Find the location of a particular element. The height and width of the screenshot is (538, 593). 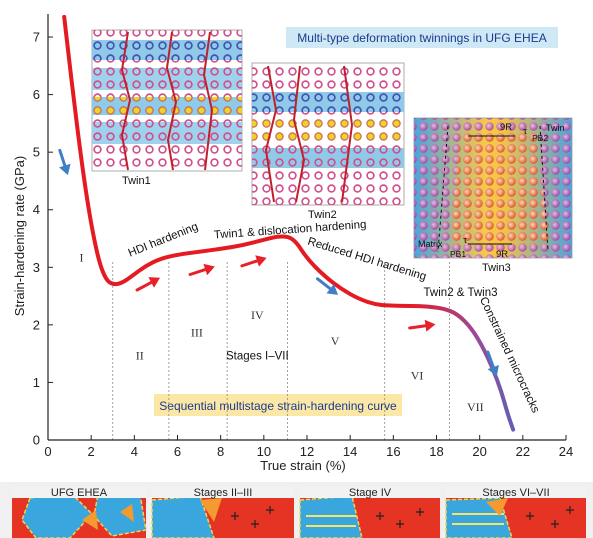

x-tick-label: 12 is located at coordinates (307, 451).